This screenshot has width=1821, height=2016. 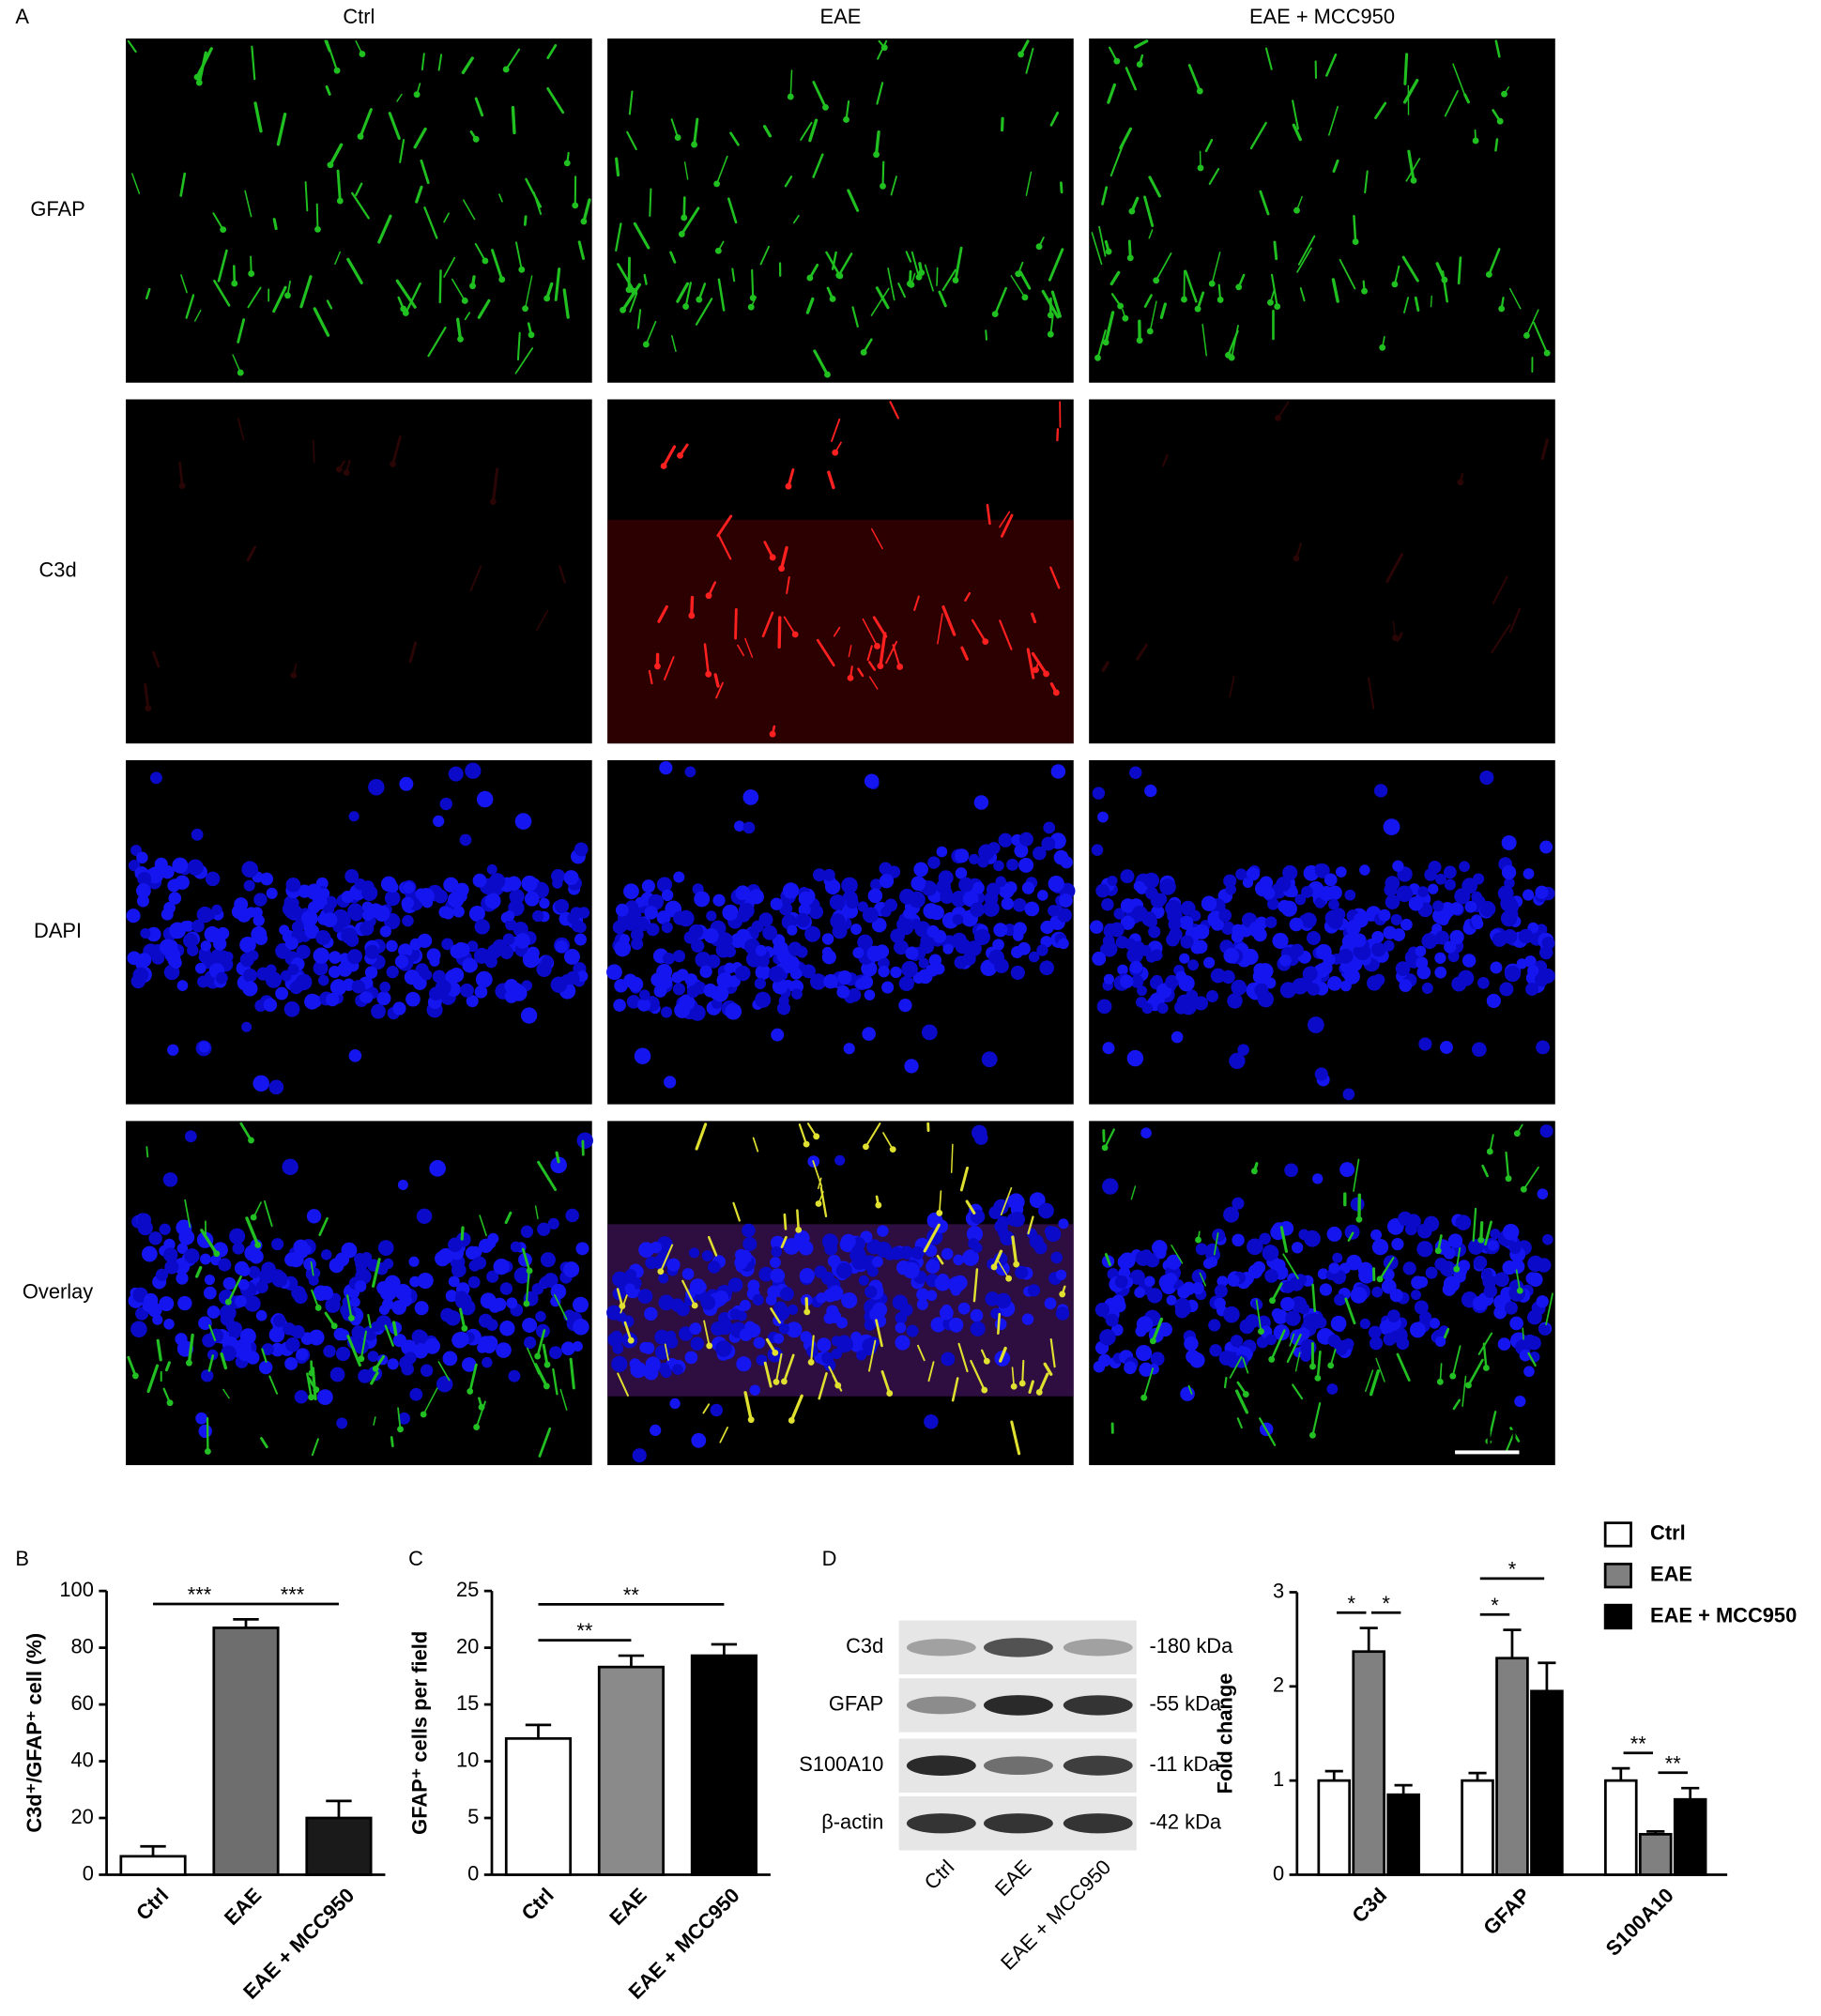 What do you see at coordinates (82, 1816) in the screenshot?
I see `y-tick-label: 20` at bounding box center [82, 1816].